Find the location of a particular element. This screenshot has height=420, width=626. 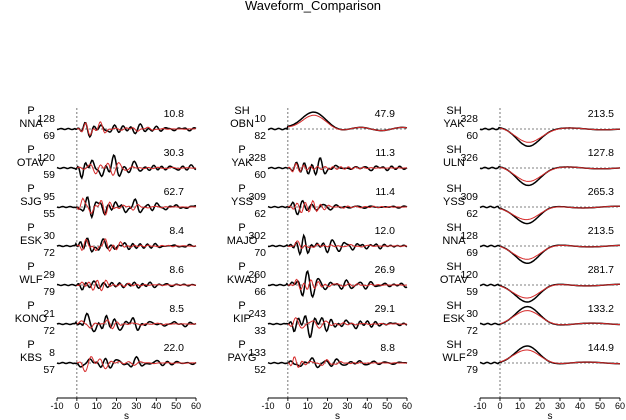

x-axis-tick-label: 40 is located at coordinates (580, 406).